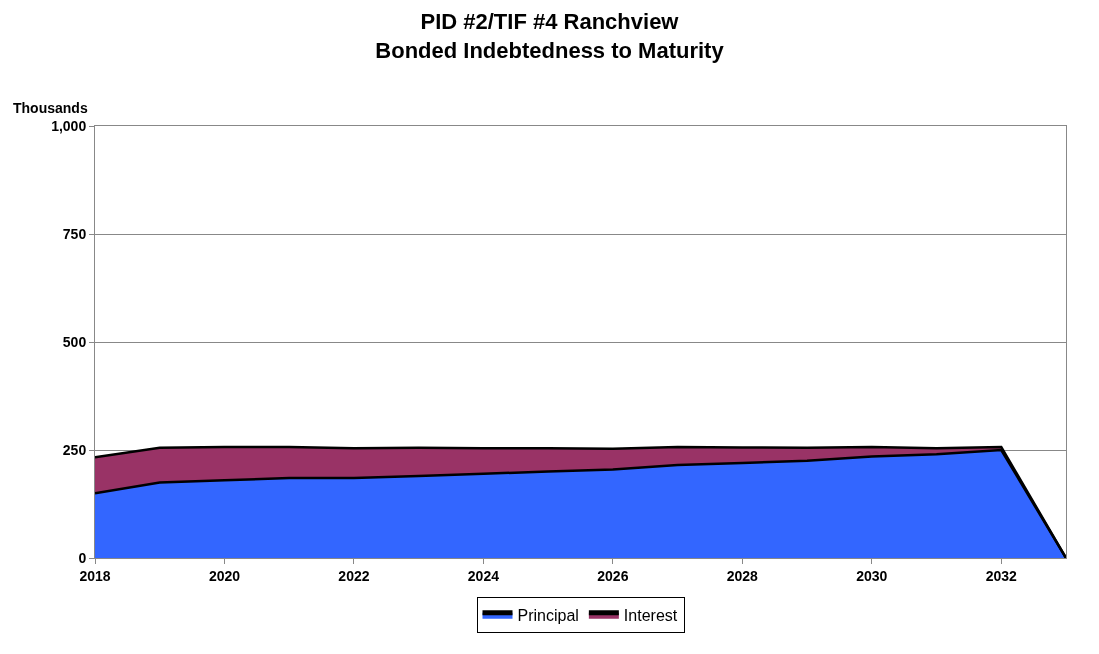  Describe the element at coordinates (354, 575) in the screenshot. I see `x-tick-label: 2022` at that location.